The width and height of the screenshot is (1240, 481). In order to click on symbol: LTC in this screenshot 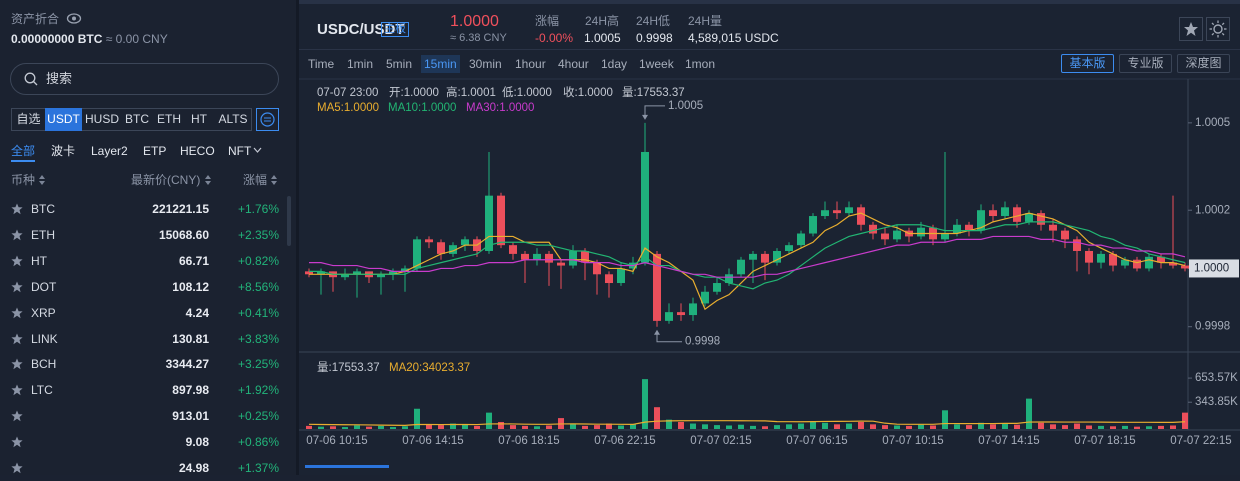, I will do `click(42, 390)`.